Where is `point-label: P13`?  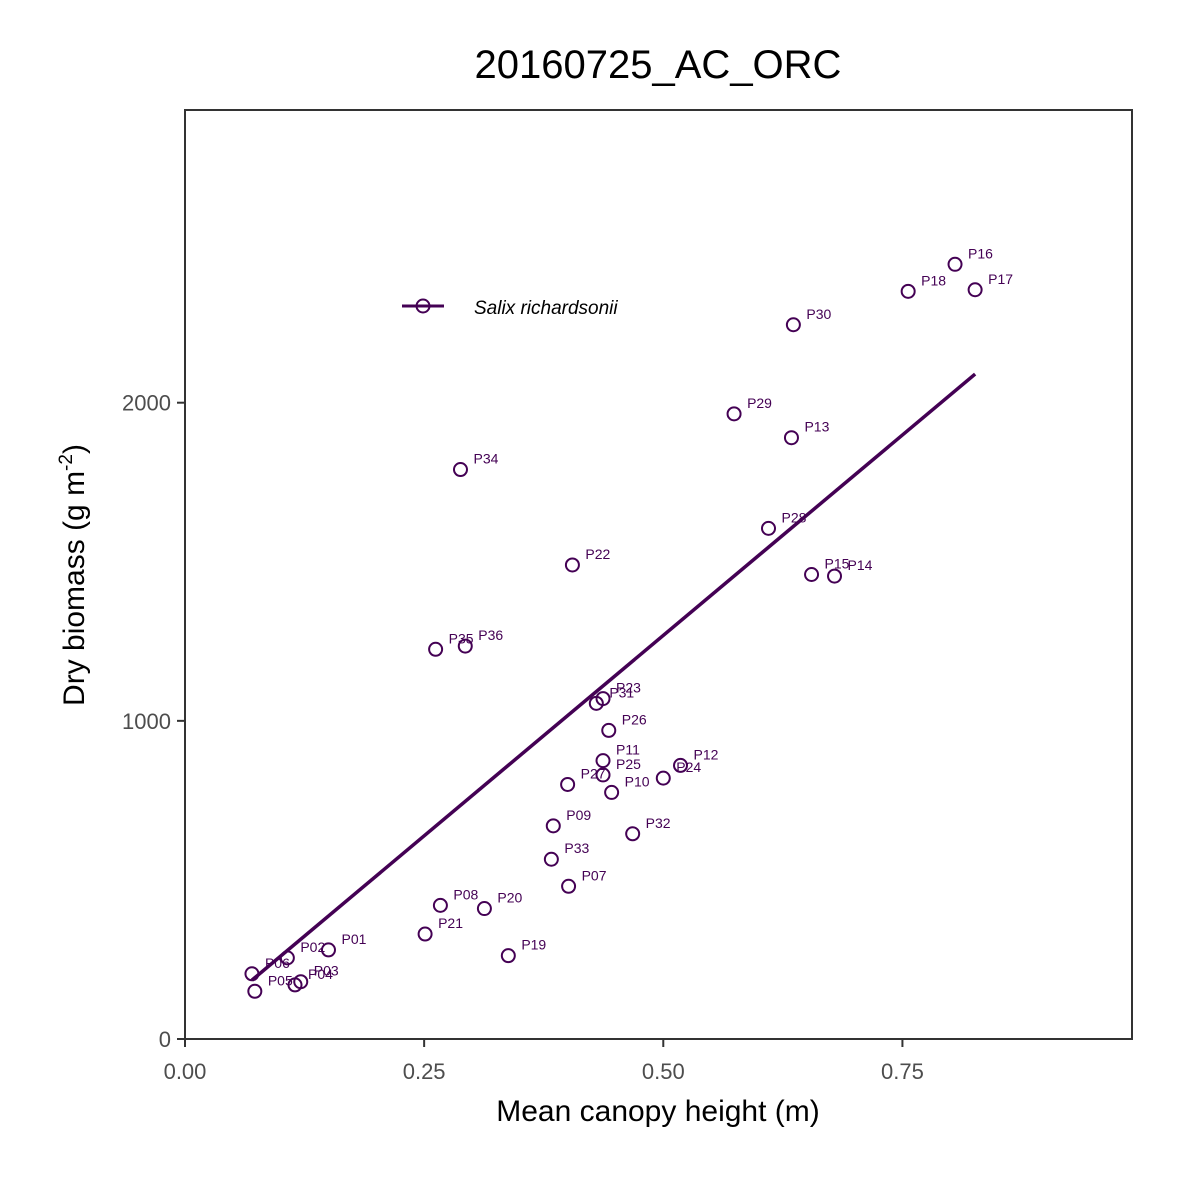 point-label: P13 is located at coordinates (816, 427).